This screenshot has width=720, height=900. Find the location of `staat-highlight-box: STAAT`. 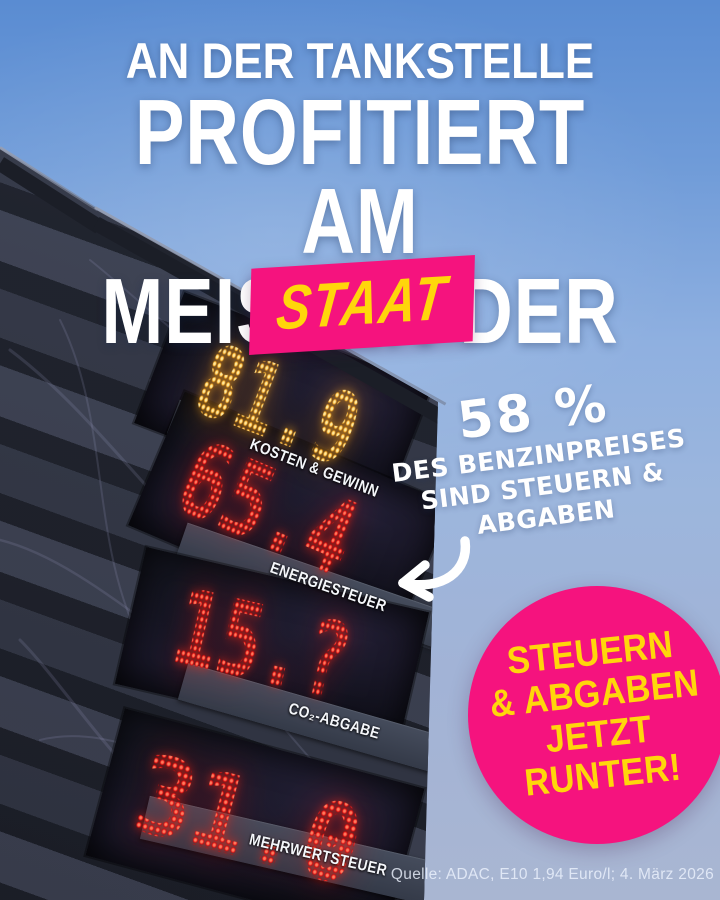

staat-highlight-box: STAAT is located at coordinates (362, 305).